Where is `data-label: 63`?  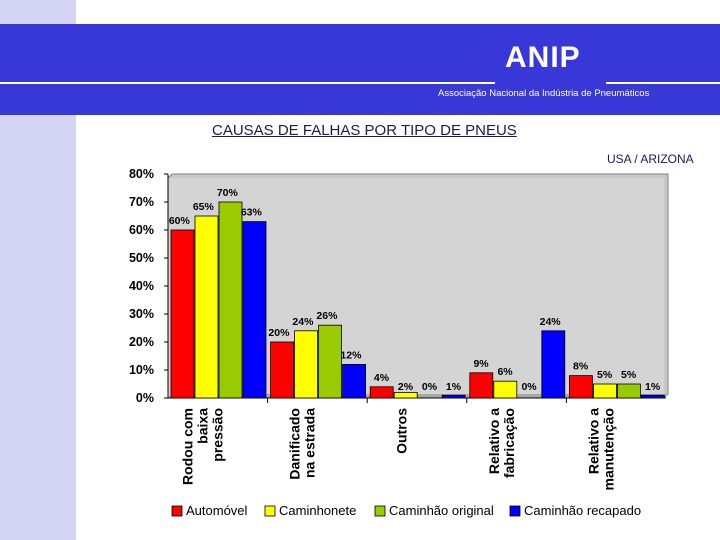 data-label: 63 is located at coordinates (247, 213).